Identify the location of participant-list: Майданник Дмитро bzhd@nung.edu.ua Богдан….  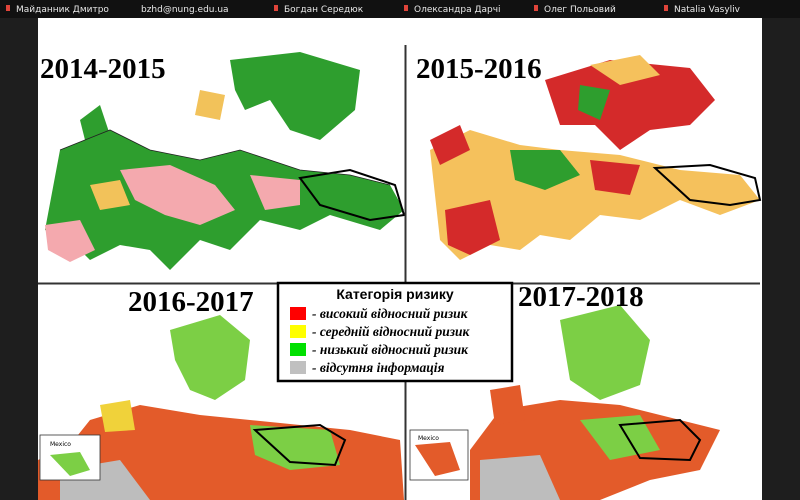
(373, 10).